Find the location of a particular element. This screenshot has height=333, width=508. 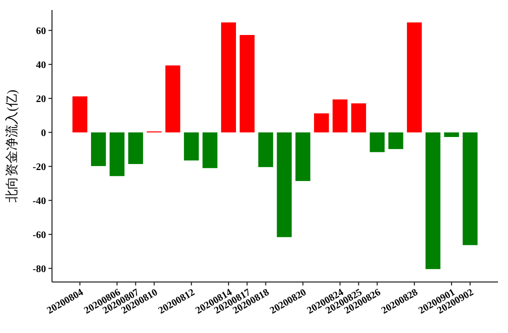

y-tick-label: 40 is located at coordinates (41, 65).